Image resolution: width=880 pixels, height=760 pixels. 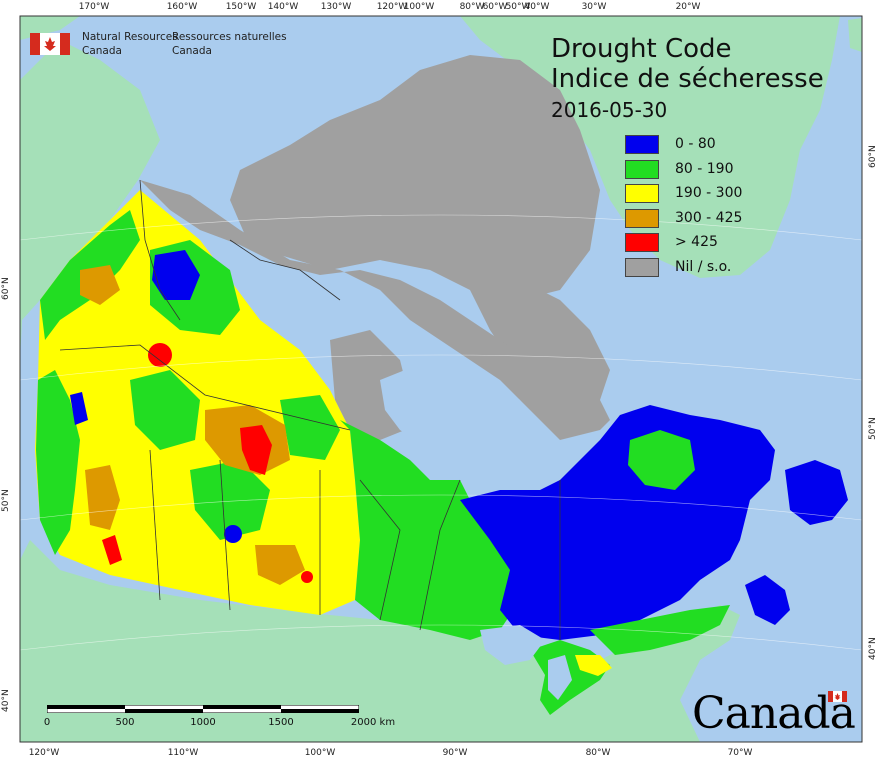 What do you see at coordinates (203, 722) in the screenshot?
I see `scale-label-1000: 1000` at bounding box center [203, 722].